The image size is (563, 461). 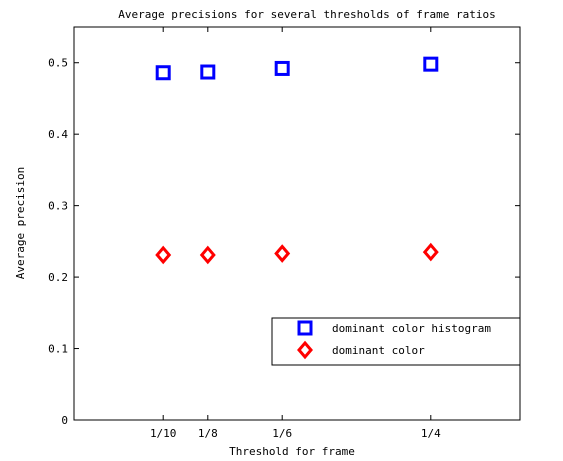 What do you see at coordinates (163, 433) in the screenshot?
I see `x-tick-label: 1/10` at bounding box center [163, 433].